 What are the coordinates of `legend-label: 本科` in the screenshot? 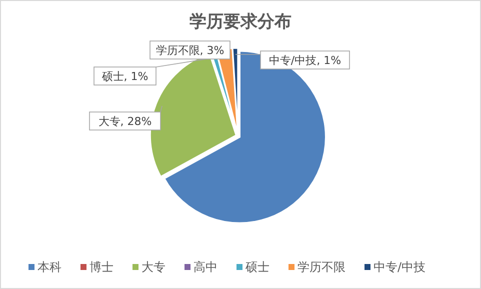 It's located at (50, 267).